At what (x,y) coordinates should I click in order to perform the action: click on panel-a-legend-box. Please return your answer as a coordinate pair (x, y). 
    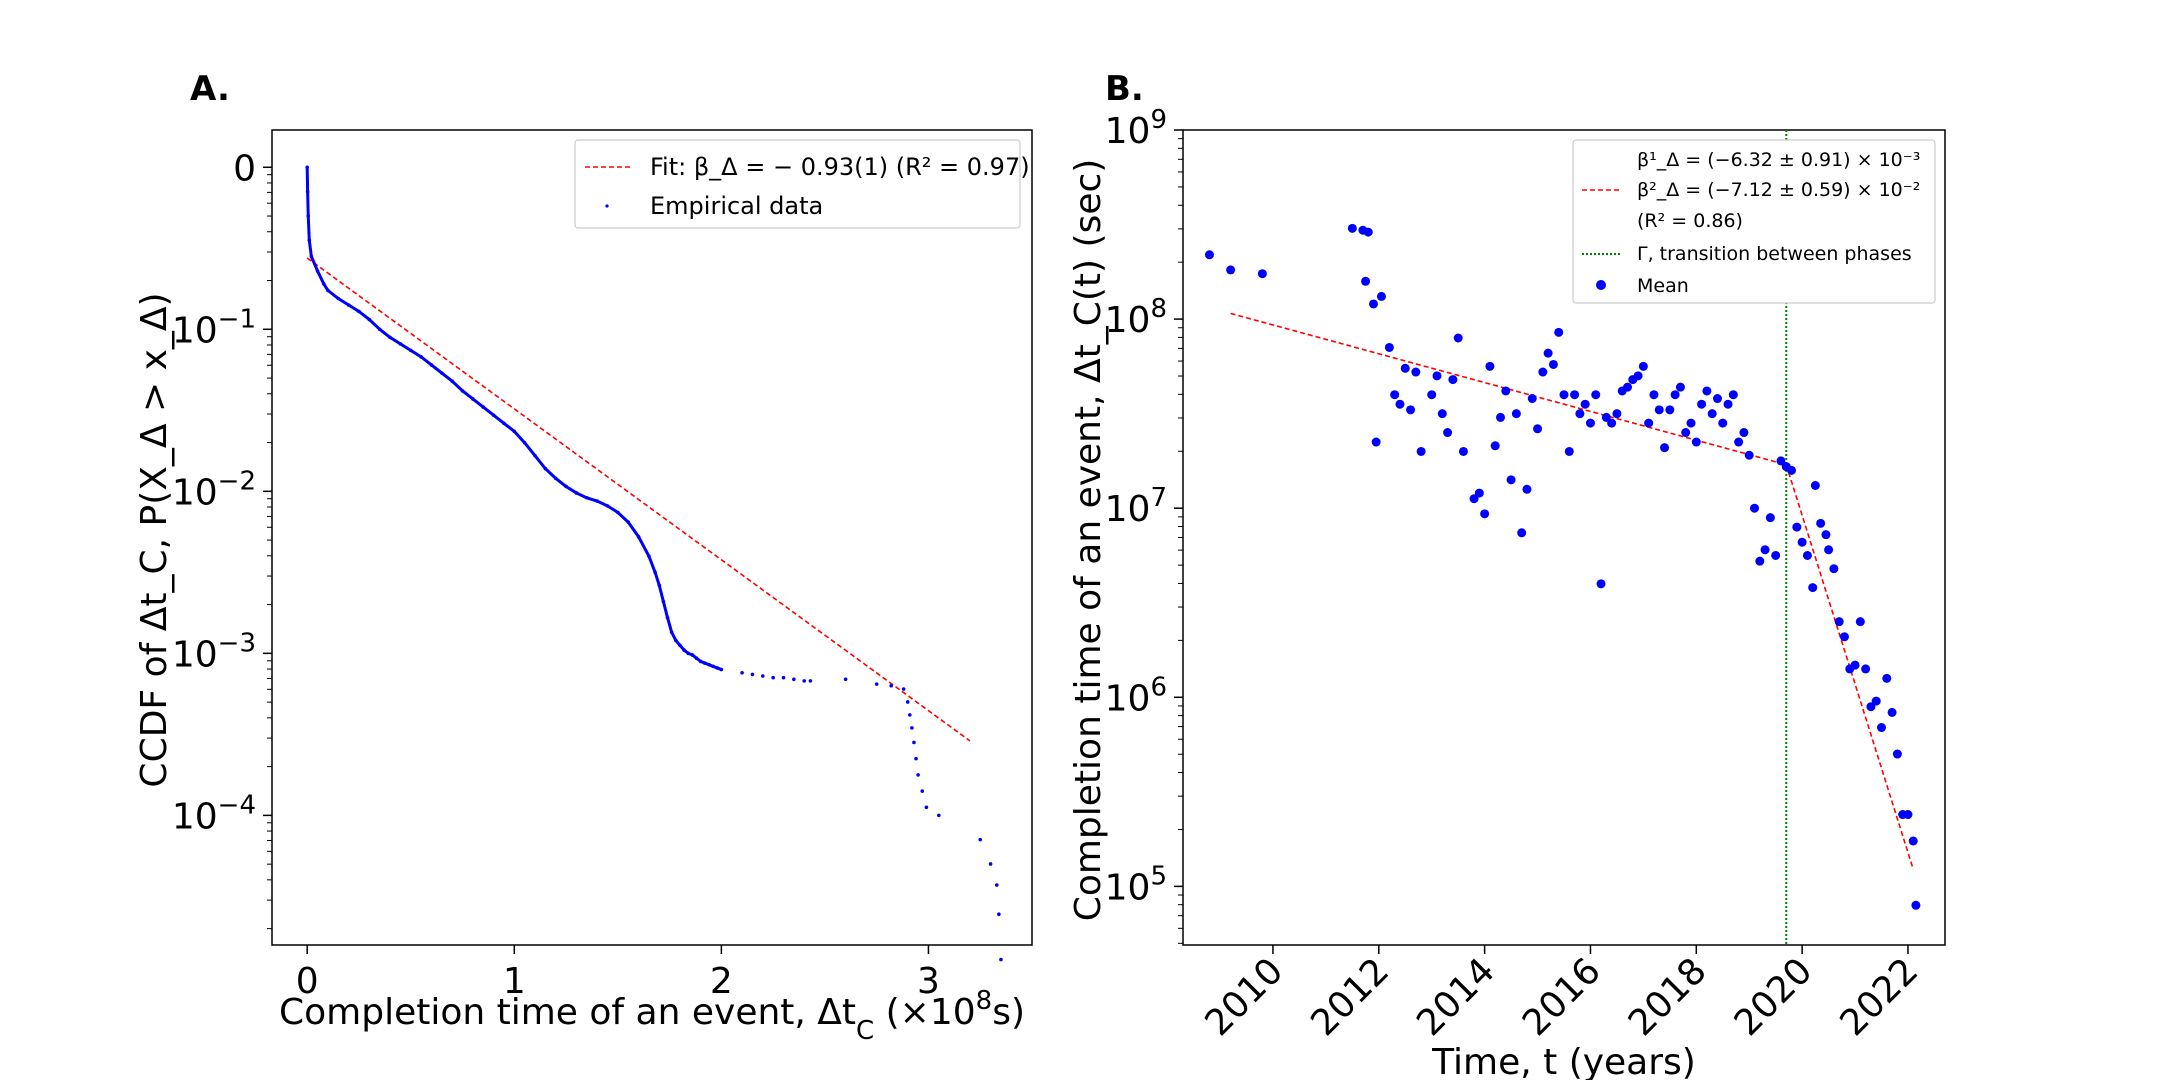
    Looking at the image, I should click on (797, 184).